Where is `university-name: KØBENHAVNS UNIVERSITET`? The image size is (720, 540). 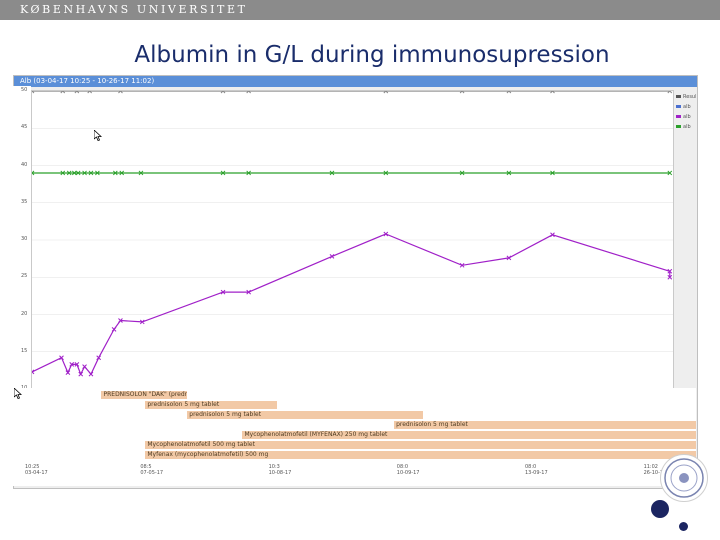 university-name: KØBENHAVNS UNIVERSITET is located at coordinates (134, 9).